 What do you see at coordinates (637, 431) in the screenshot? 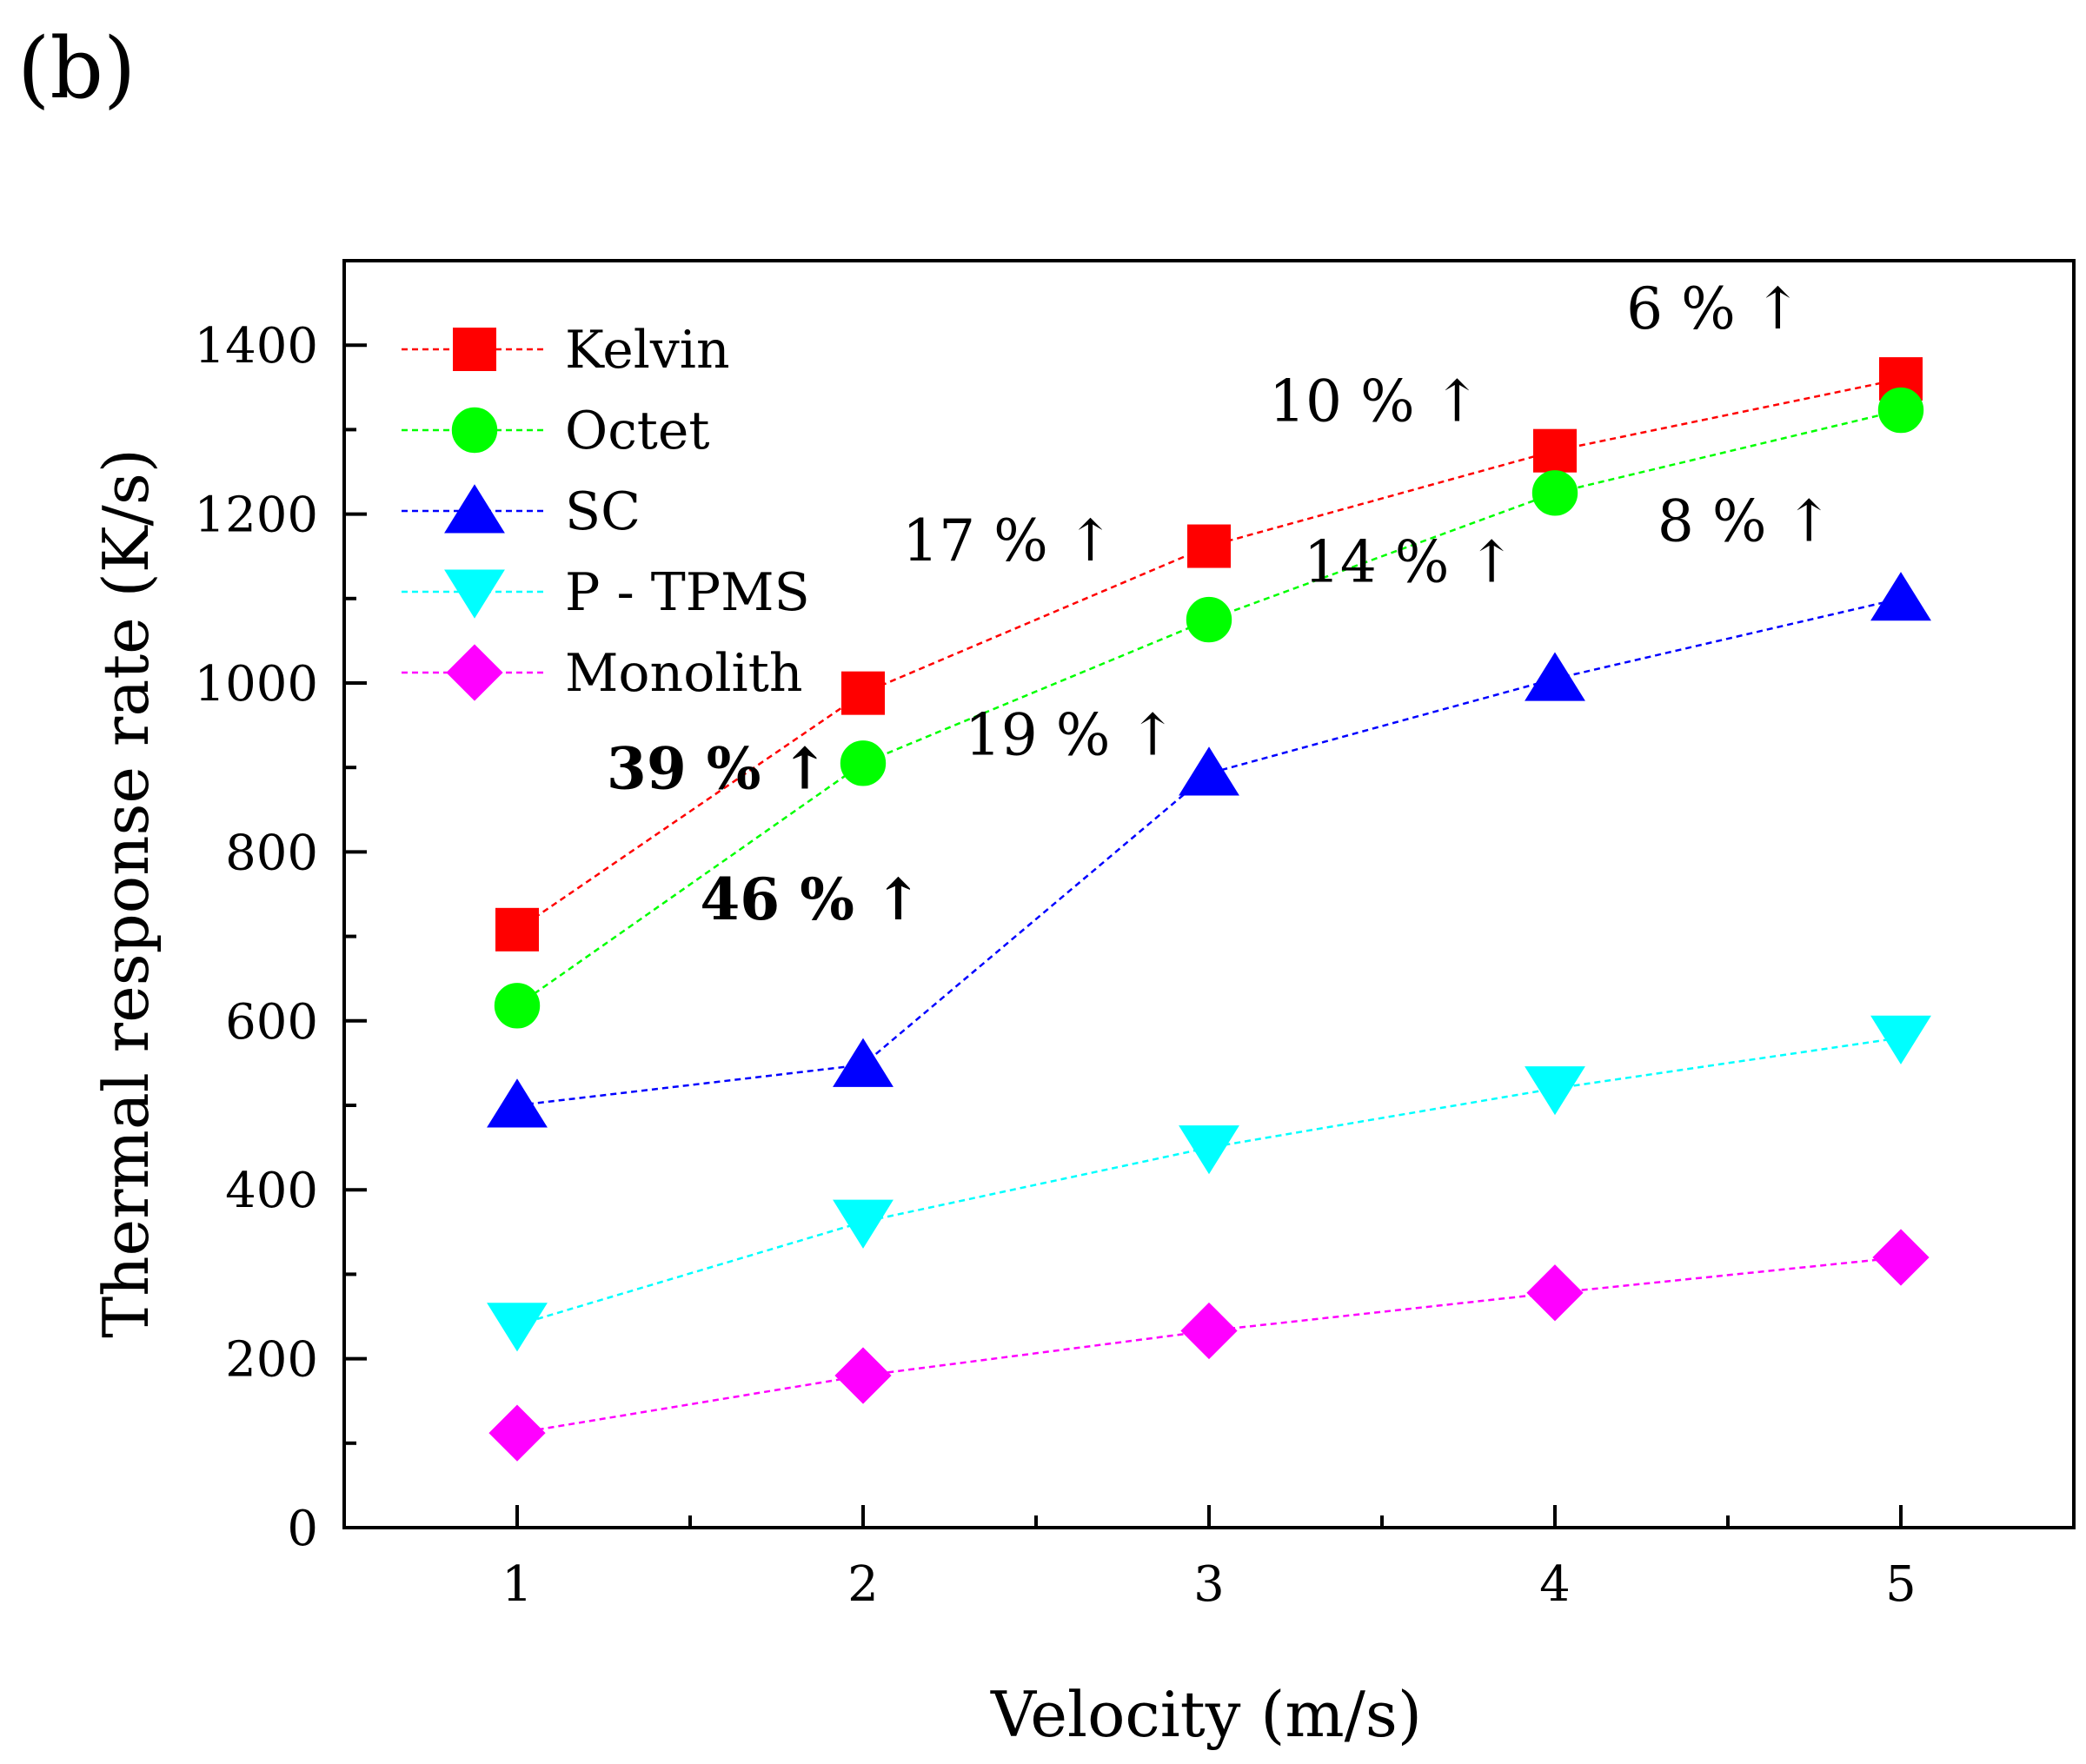
I see `legend-label: Octet` at bounding box center [637, 431].